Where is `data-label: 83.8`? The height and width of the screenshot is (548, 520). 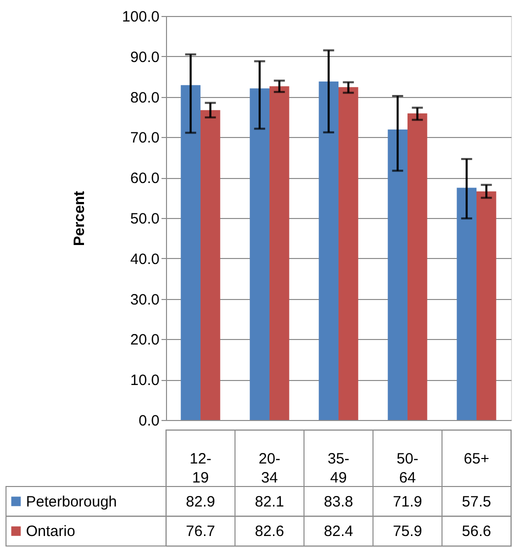
data-label: 83.8 is located at coordinates (339, 501).